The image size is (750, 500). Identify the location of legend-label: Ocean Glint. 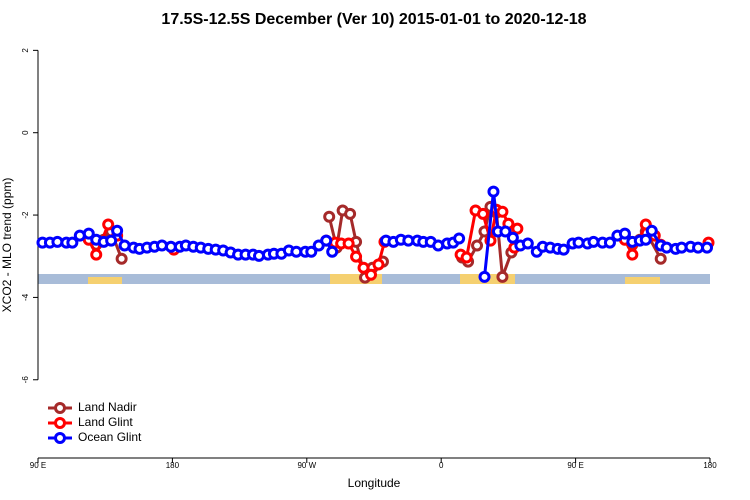
(110, 437).